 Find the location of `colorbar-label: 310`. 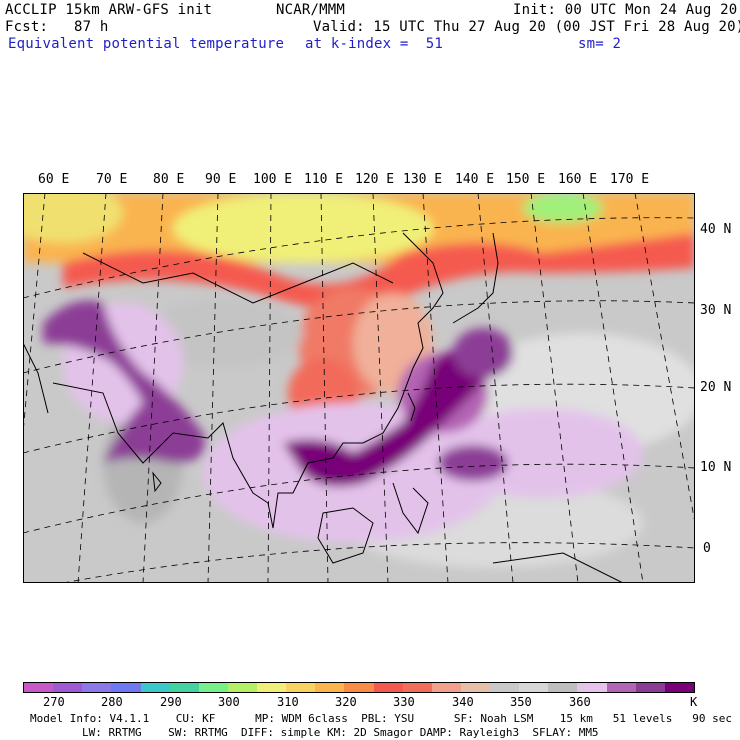

colorbar-label: 310 is located at coordinates (288, 702).